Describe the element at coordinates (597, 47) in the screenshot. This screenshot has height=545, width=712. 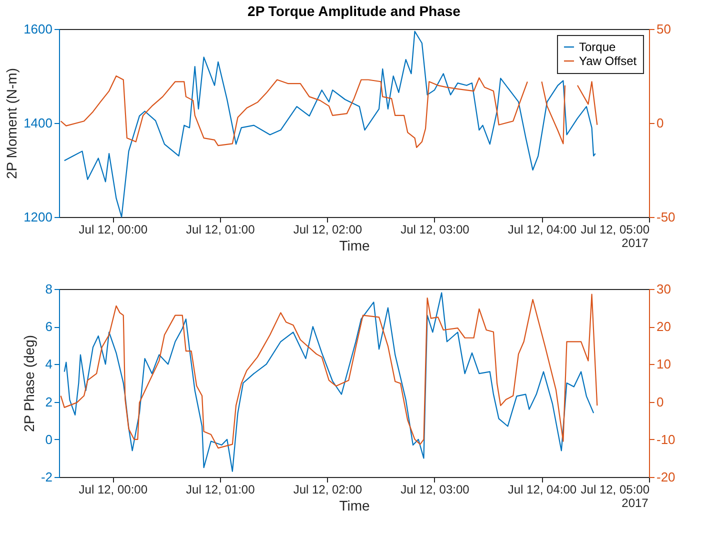
I see `legend-label: Torque` at that location.